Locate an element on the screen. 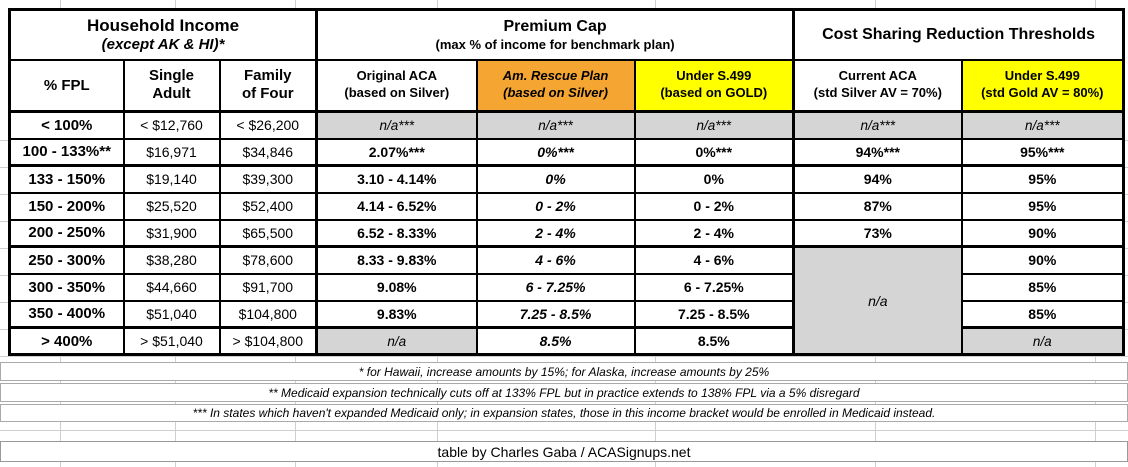 Image resolution: width=1128 pixels, height=467 pixels. header-csr-under-s499: Under S.499 (std Gold AV = 80%) is located at coordinates (1043, 85).